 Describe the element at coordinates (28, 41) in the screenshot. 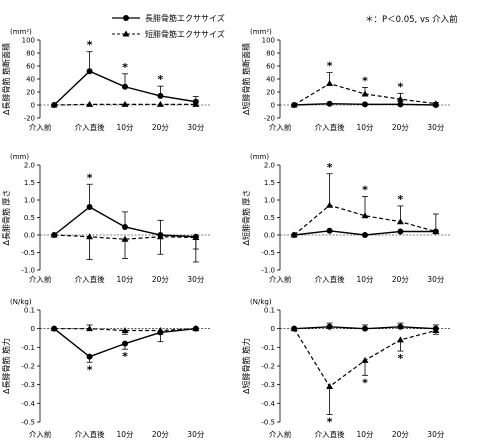

I see `y-tick-label: 100` at that location.